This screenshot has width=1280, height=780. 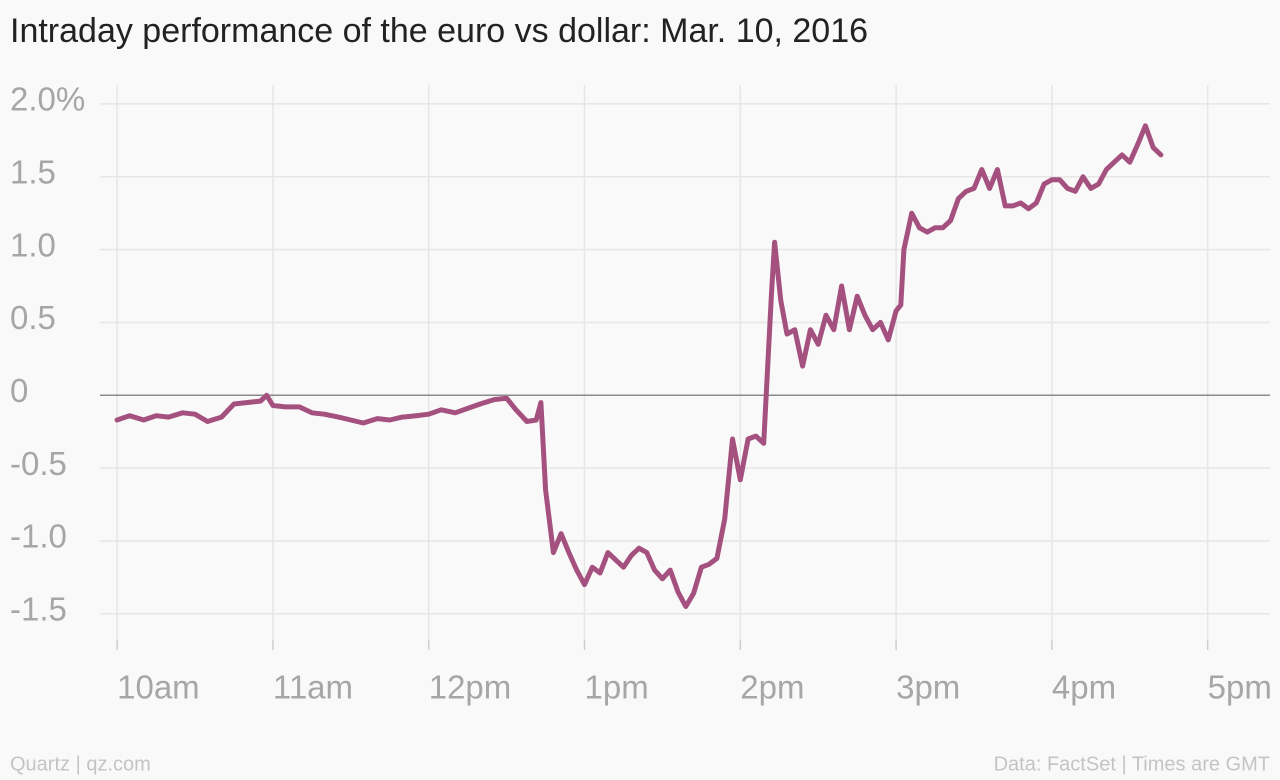 I want to click on x-tick-label: 10am, so click(x=158, y=687).